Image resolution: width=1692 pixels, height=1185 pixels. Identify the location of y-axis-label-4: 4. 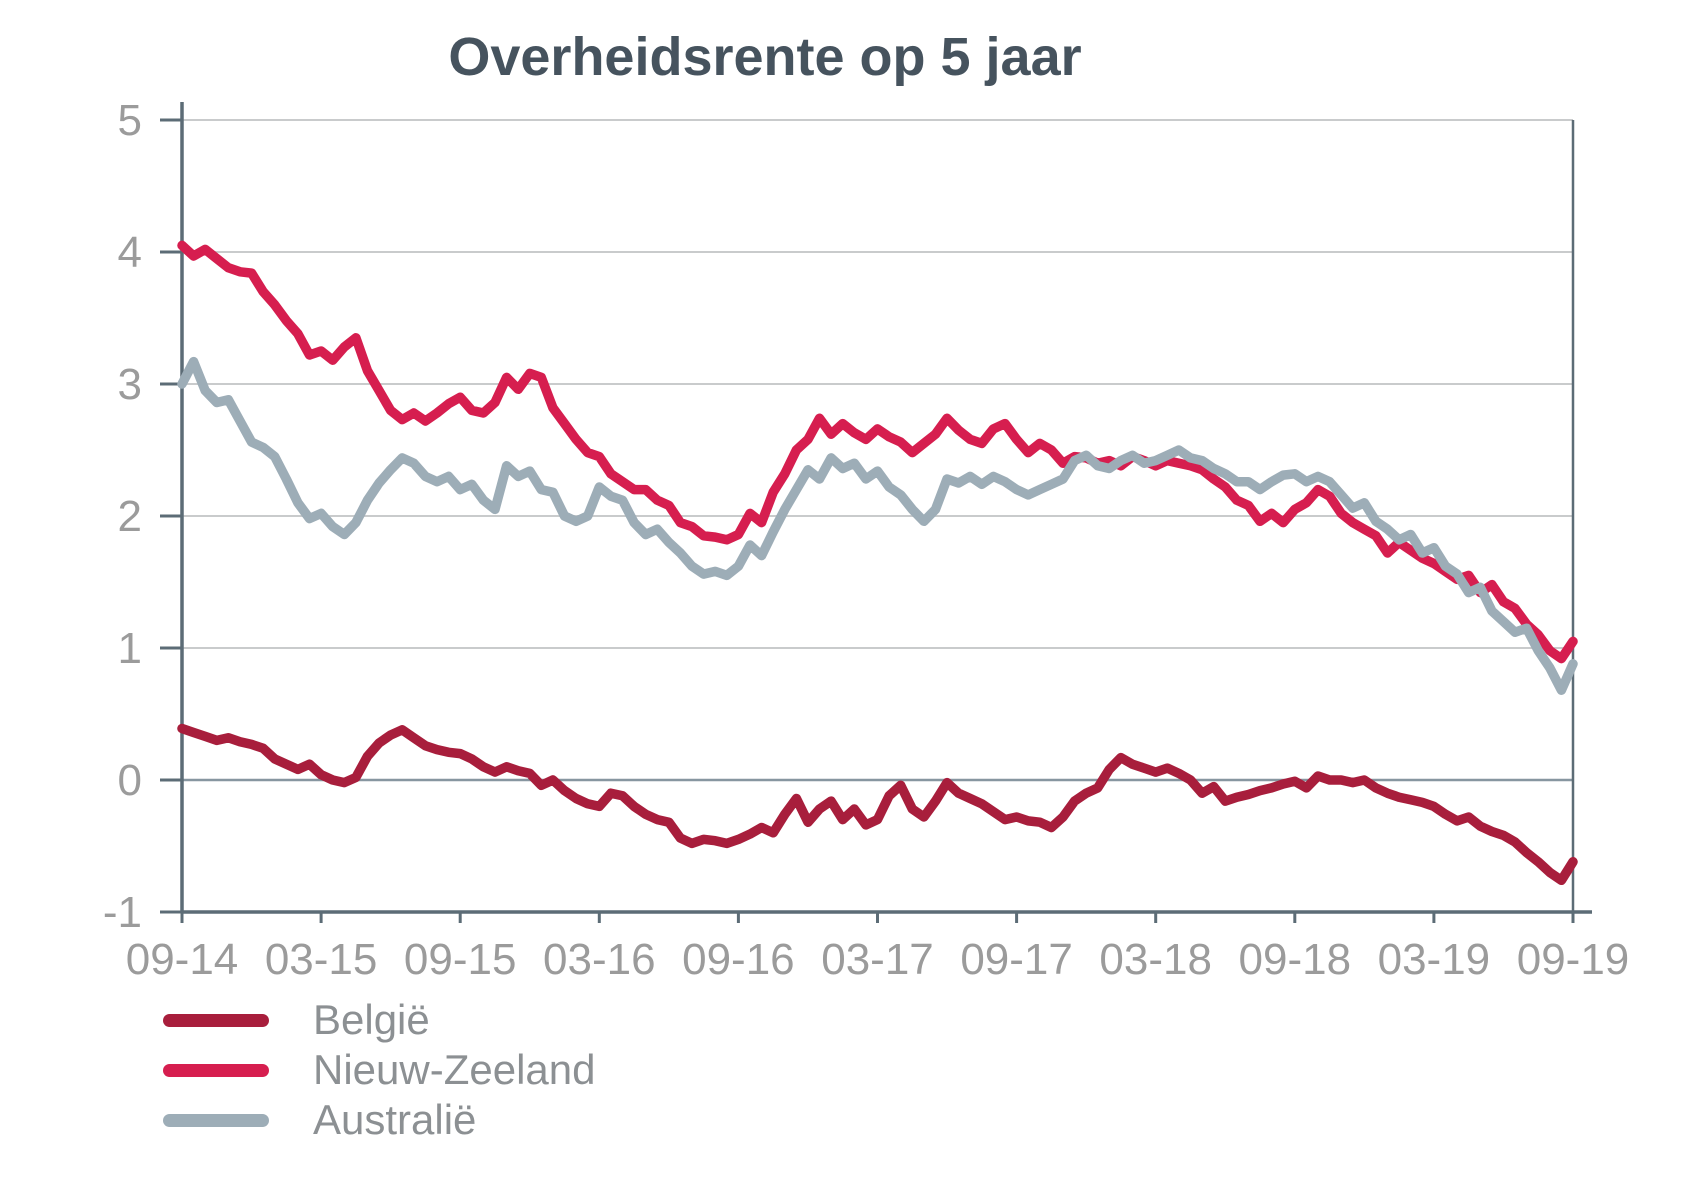
(129, 252).